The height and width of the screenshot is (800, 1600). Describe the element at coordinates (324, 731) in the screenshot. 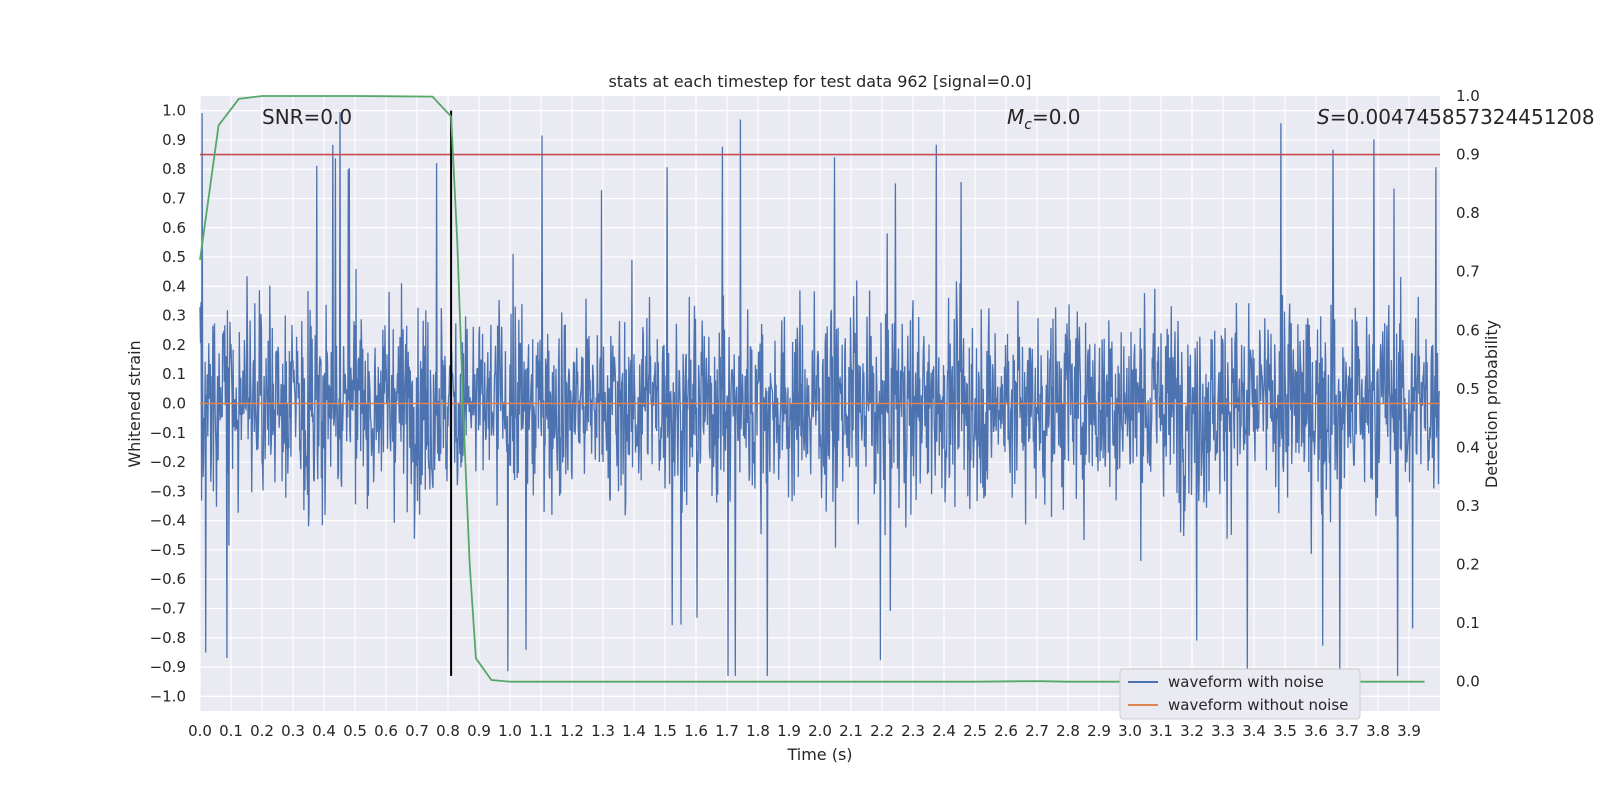

I see `x-tick-label: 0.4` at that location.